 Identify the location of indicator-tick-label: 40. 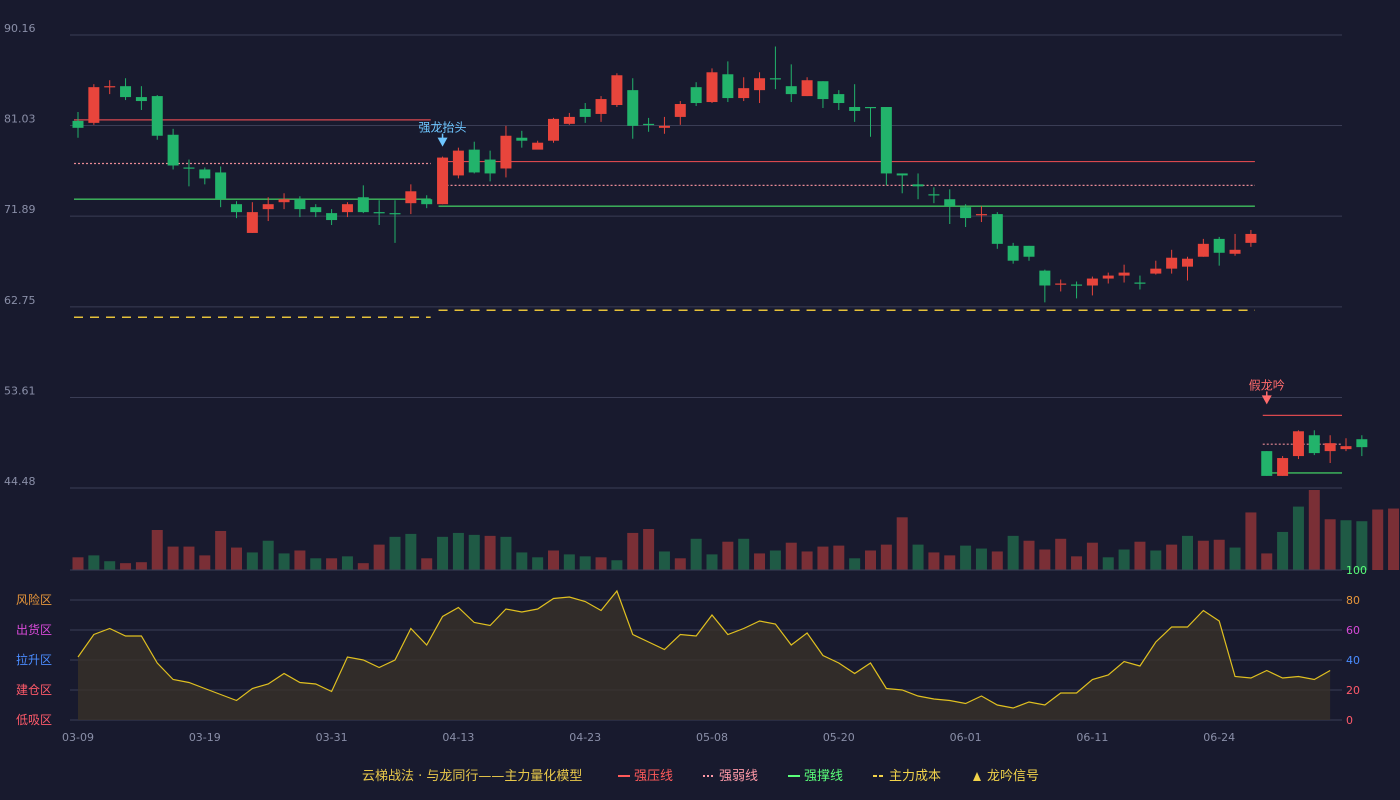
(1353, 660).